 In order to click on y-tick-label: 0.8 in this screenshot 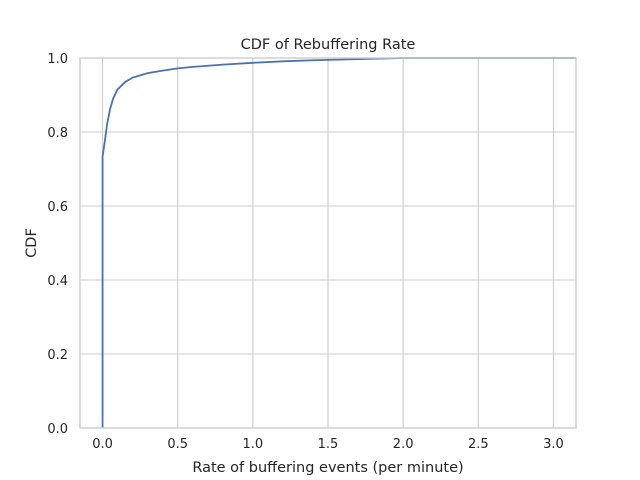, I will do `click(57, 133)`.